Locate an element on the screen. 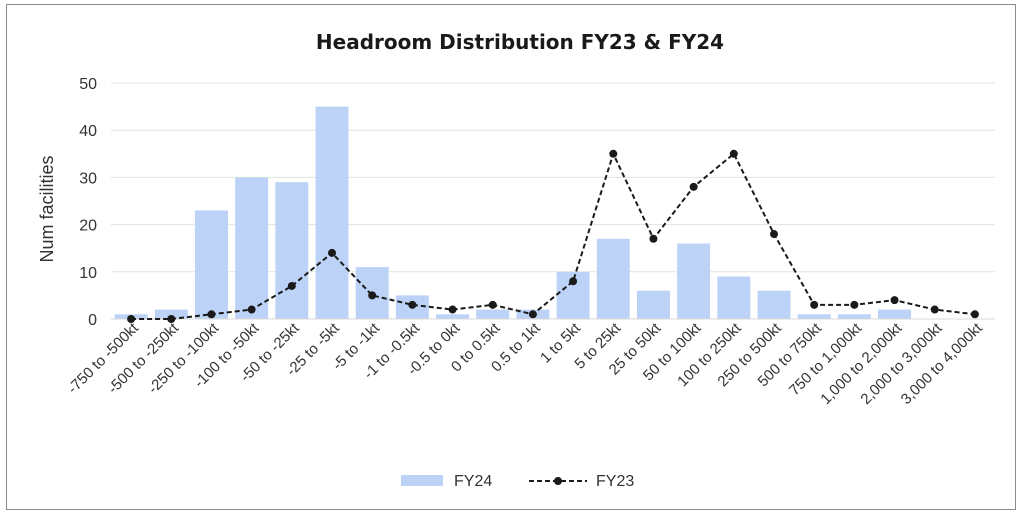 This screenshot has height=516, width=1024. legend-fy24-label: FY24 is located at coordinates (473, 481).